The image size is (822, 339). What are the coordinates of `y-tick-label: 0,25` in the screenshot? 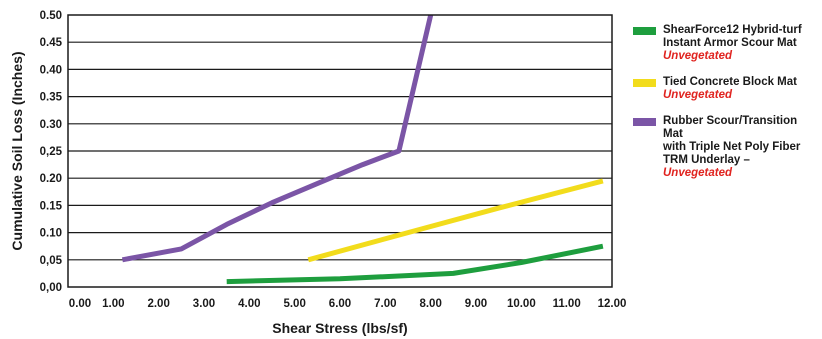 It's located at (51, 152).